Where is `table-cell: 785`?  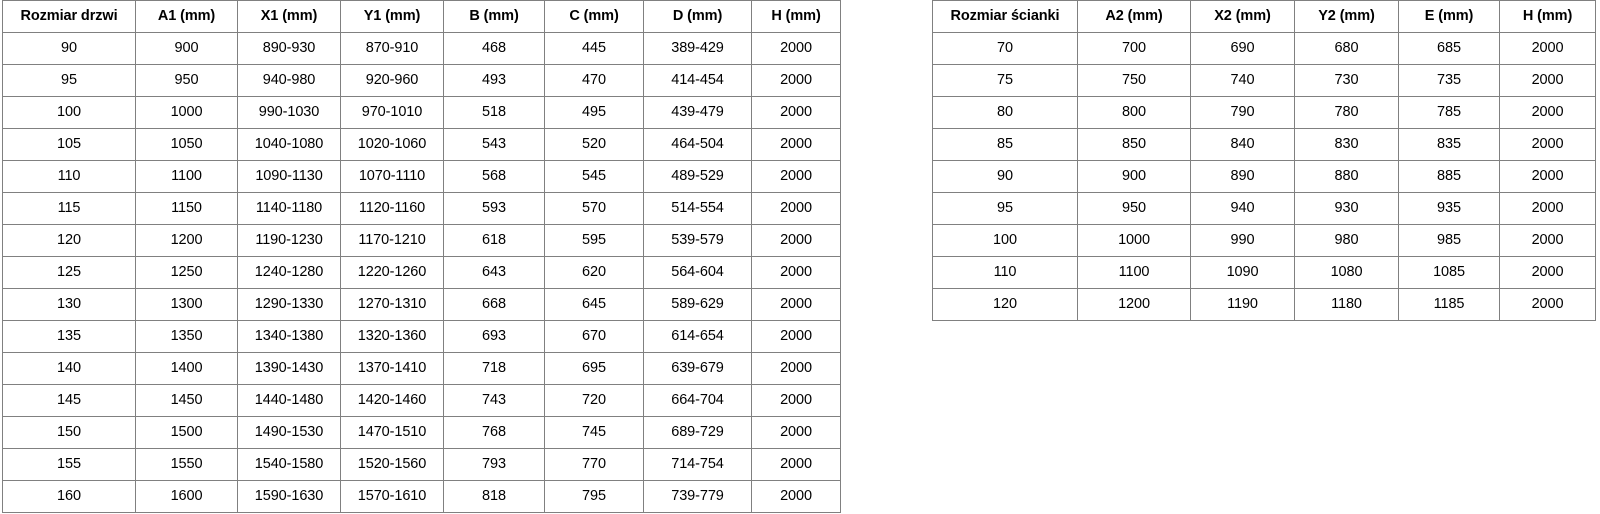
table-cell: 785 is located at coordinates (1449, 112).